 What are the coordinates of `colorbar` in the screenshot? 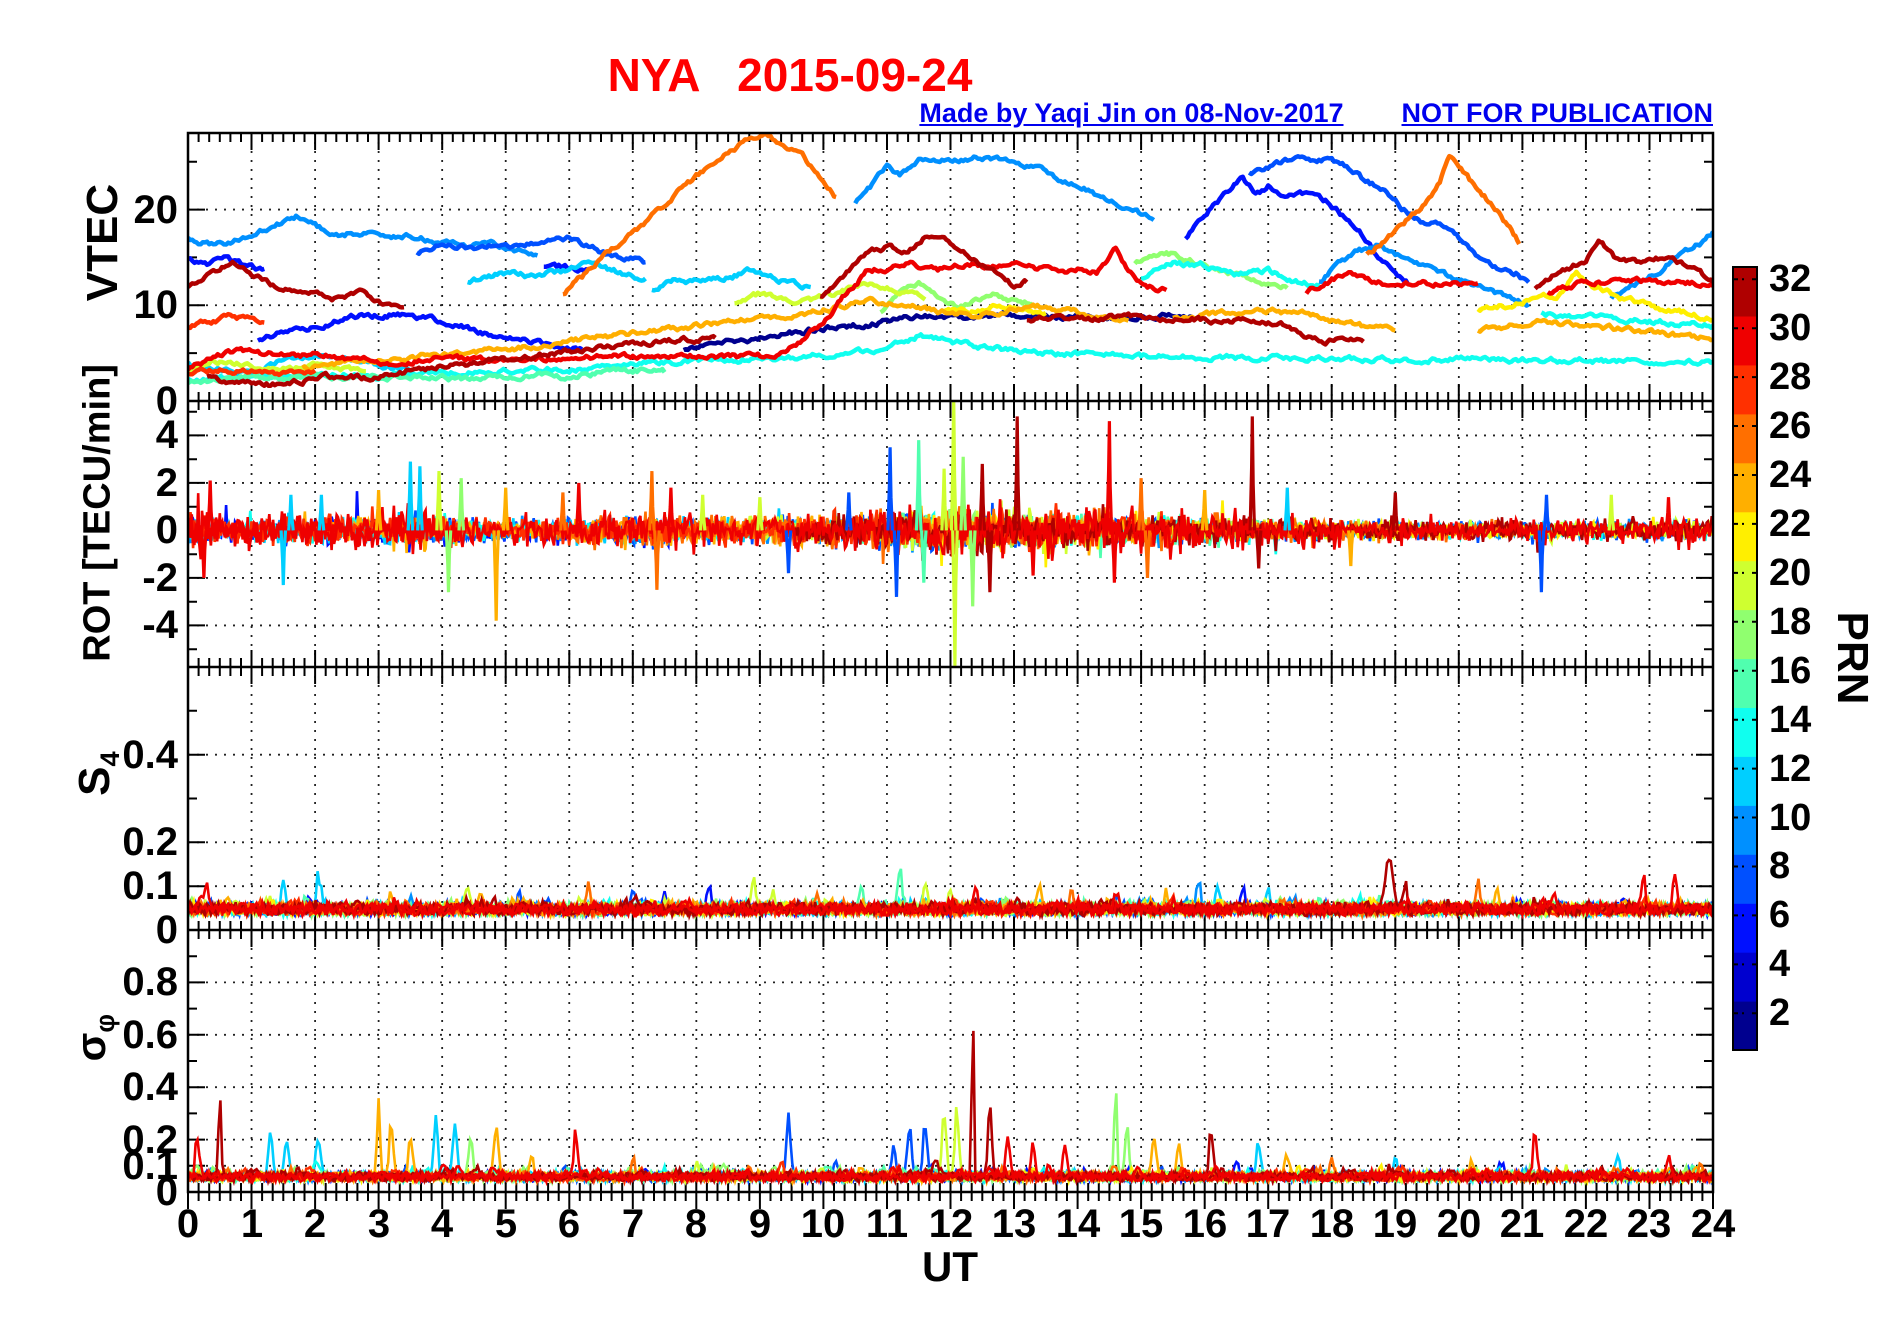 It's located at (1745, 658).